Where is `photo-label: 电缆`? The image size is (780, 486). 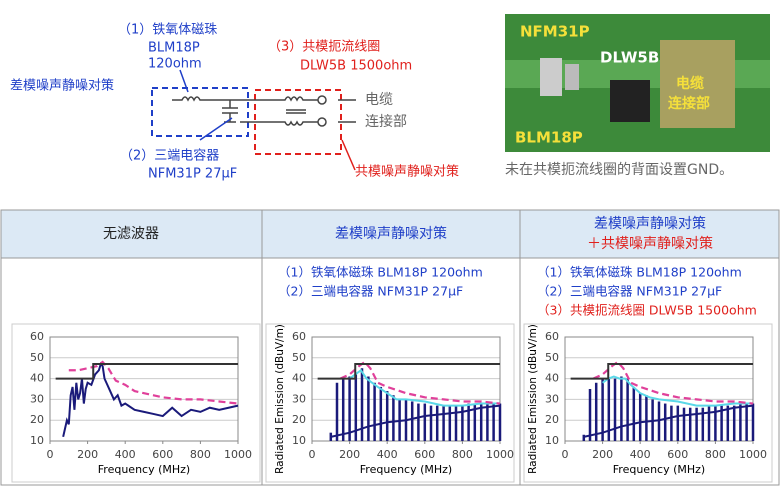 photo-label: 电缆 is located at coordinates (690, 83).